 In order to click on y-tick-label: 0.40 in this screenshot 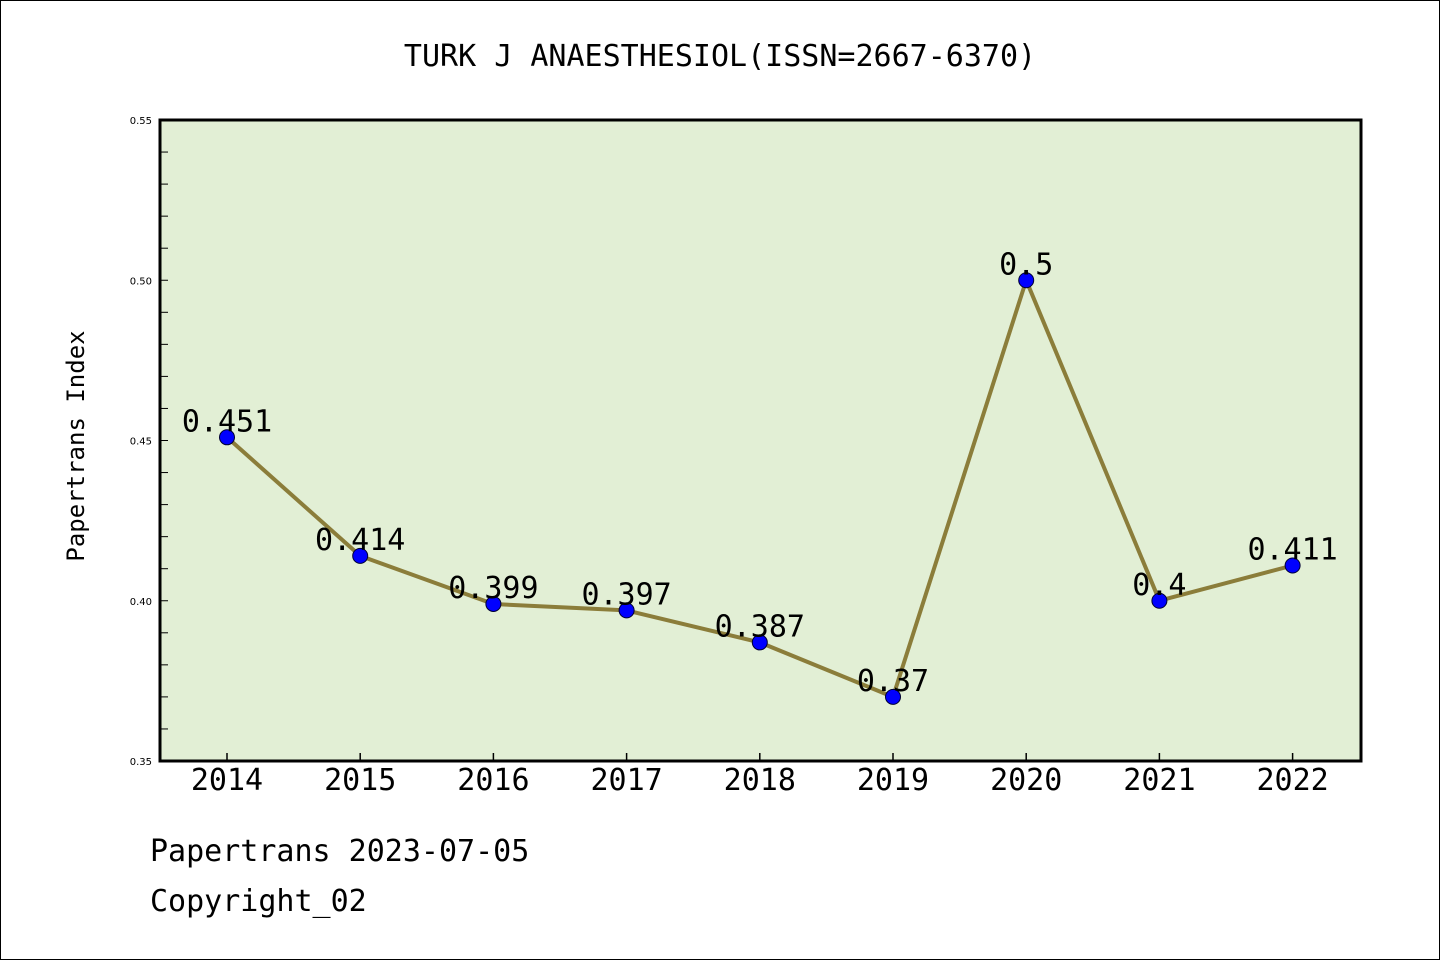, I will do `click(141, 602)`.